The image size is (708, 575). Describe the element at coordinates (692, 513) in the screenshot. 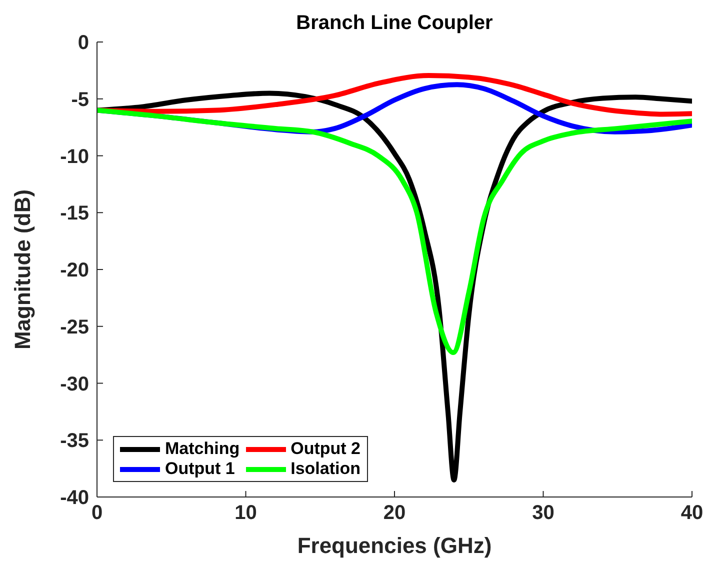

I see `x-tick-label: 40` at that location.